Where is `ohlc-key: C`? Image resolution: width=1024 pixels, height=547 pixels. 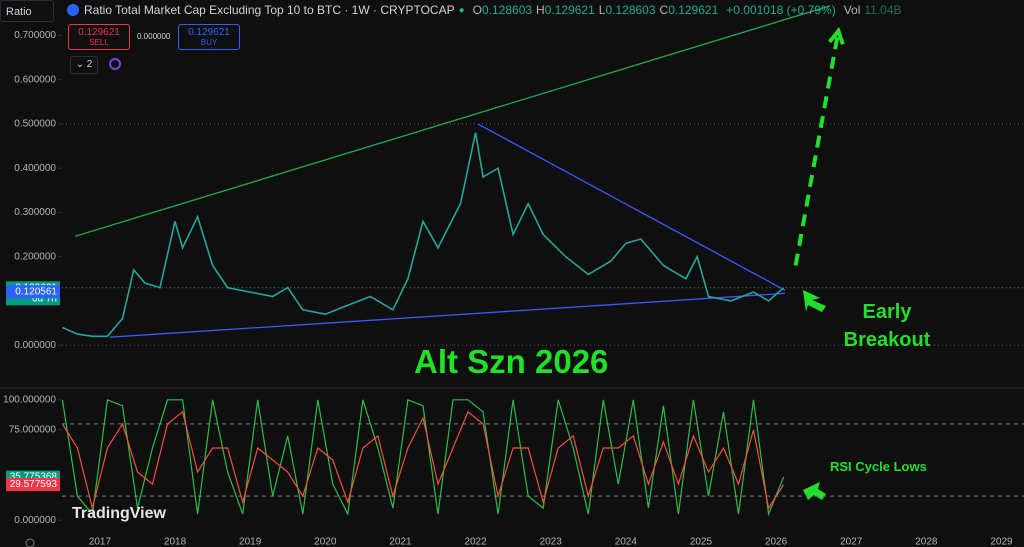 ohlc-key: C is located at coordinates (664, 10).